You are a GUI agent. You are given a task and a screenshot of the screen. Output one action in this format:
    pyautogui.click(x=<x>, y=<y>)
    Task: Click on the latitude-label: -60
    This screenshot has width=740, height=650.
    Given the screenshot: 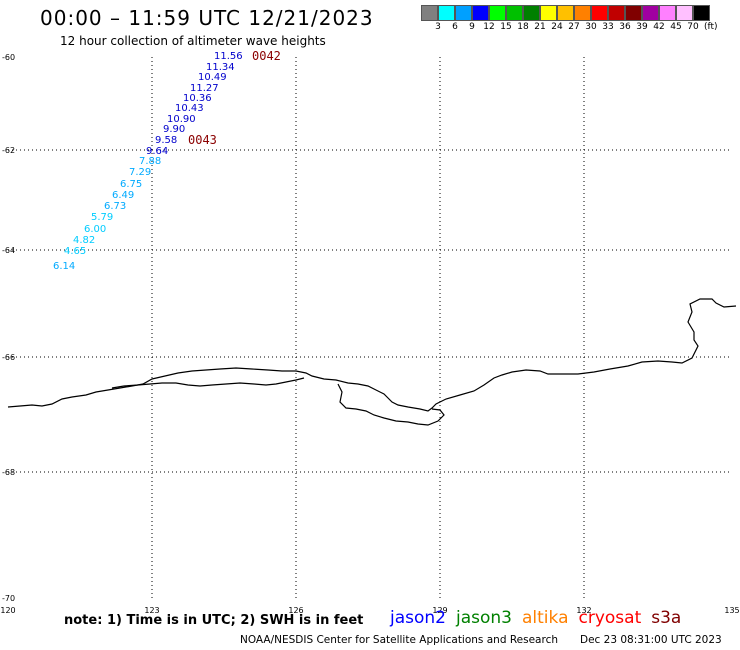 What is the action you would take?
    pyautogui.click(x=8, y=57)
    